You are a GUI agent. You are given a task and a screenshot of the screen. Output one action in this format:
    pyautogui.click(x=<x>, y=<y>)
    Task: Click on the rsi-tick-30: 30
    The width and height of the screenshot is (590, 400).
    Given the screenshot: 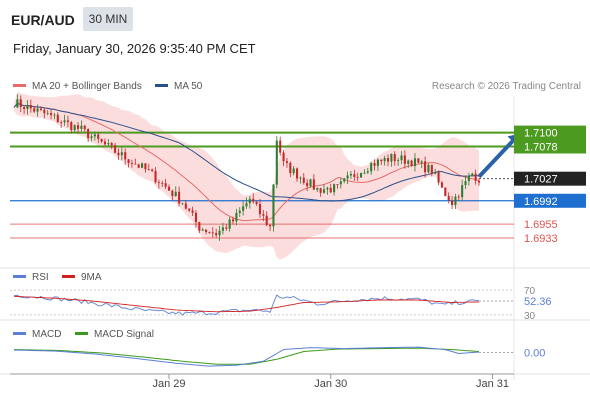 What is the action you would take?
    pyautogui.click(x=530, y=316)
    